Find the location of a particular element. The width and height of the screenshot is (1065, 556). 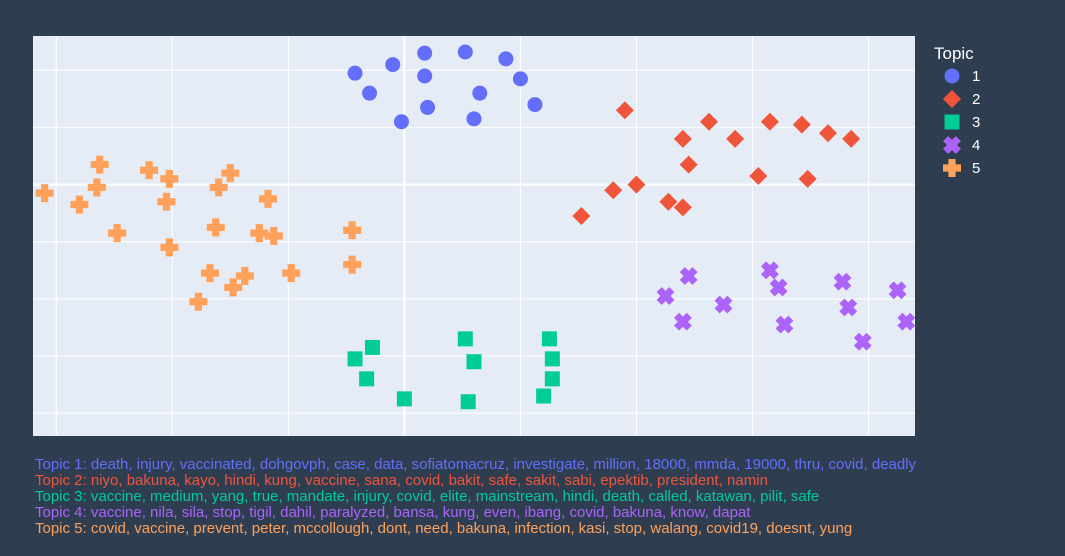

legend-item-1: 1 is located at coordinates (962, 76).